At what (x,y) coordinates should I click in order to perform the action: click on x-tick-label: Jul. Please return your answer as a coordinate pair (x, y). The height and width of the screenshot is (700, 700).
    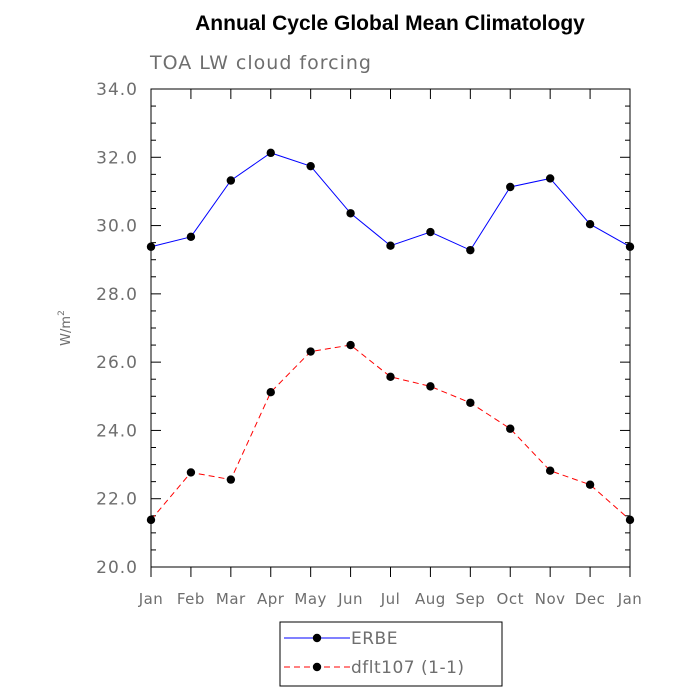
    Looking at the image, I should click on (390, 599).